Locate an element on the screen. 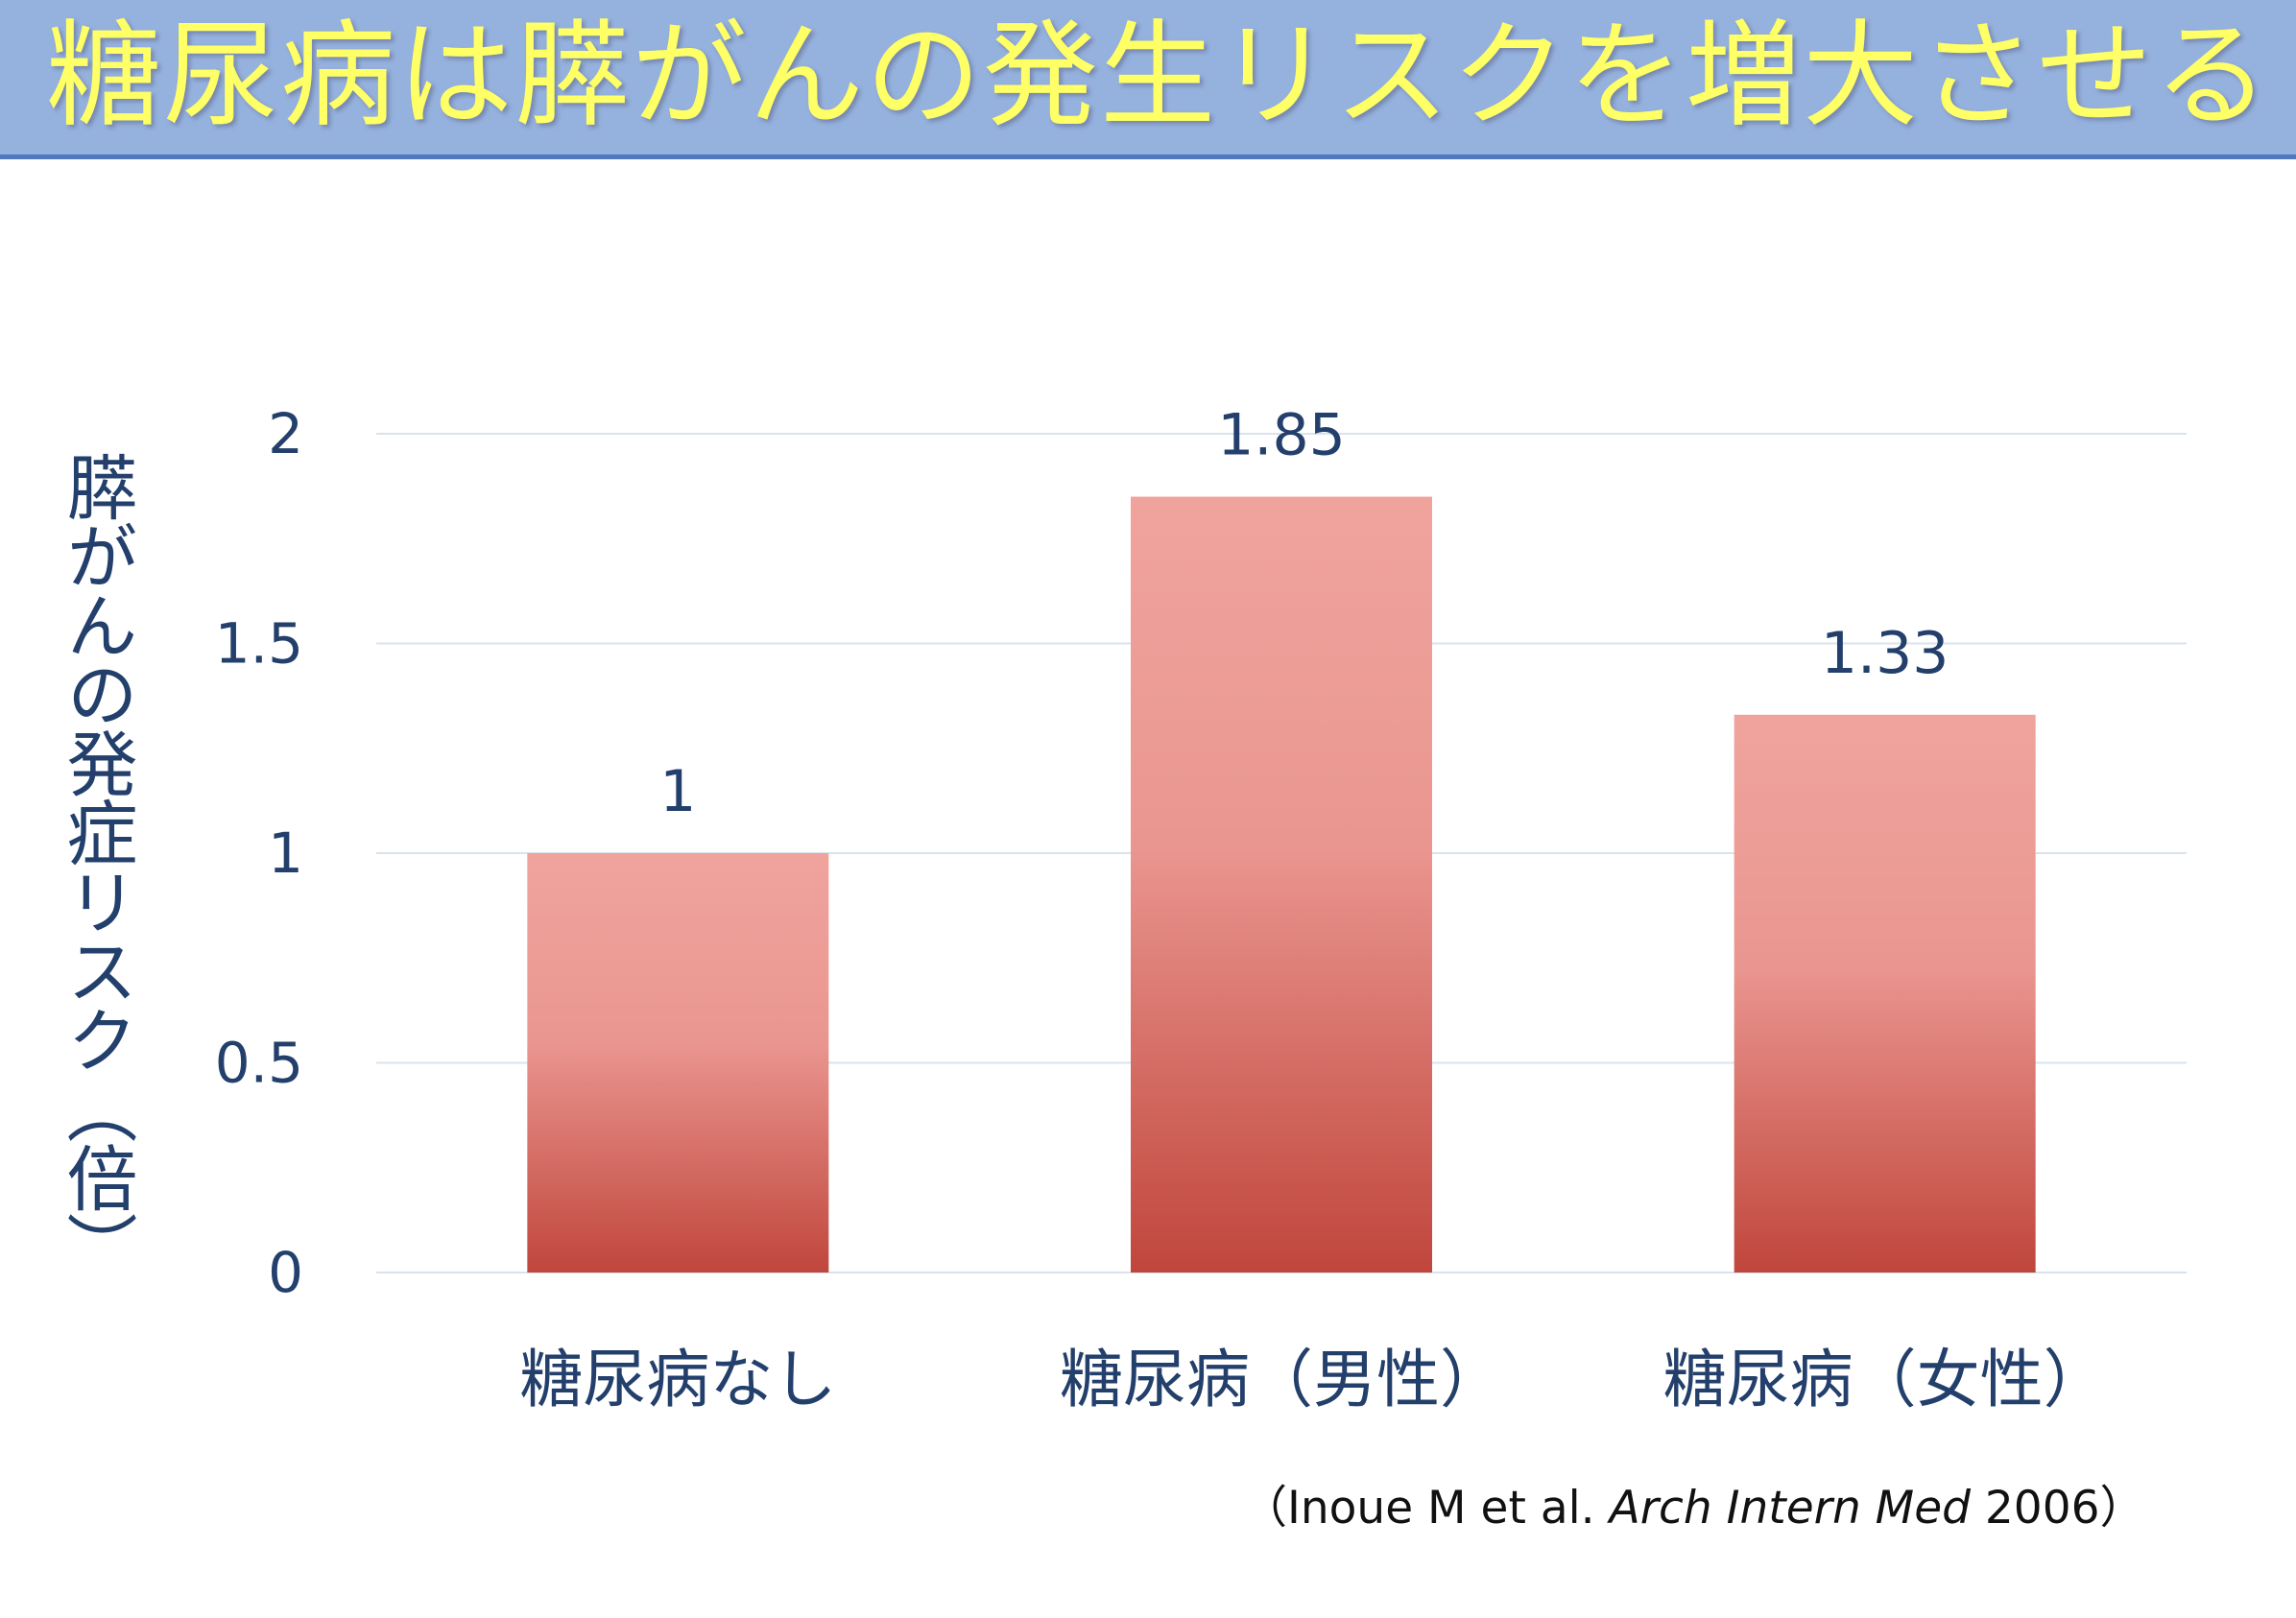 The width and height of the screenshot is (2296, 1618). y-tick-label: 0 is located at coordinates (286, 1272).